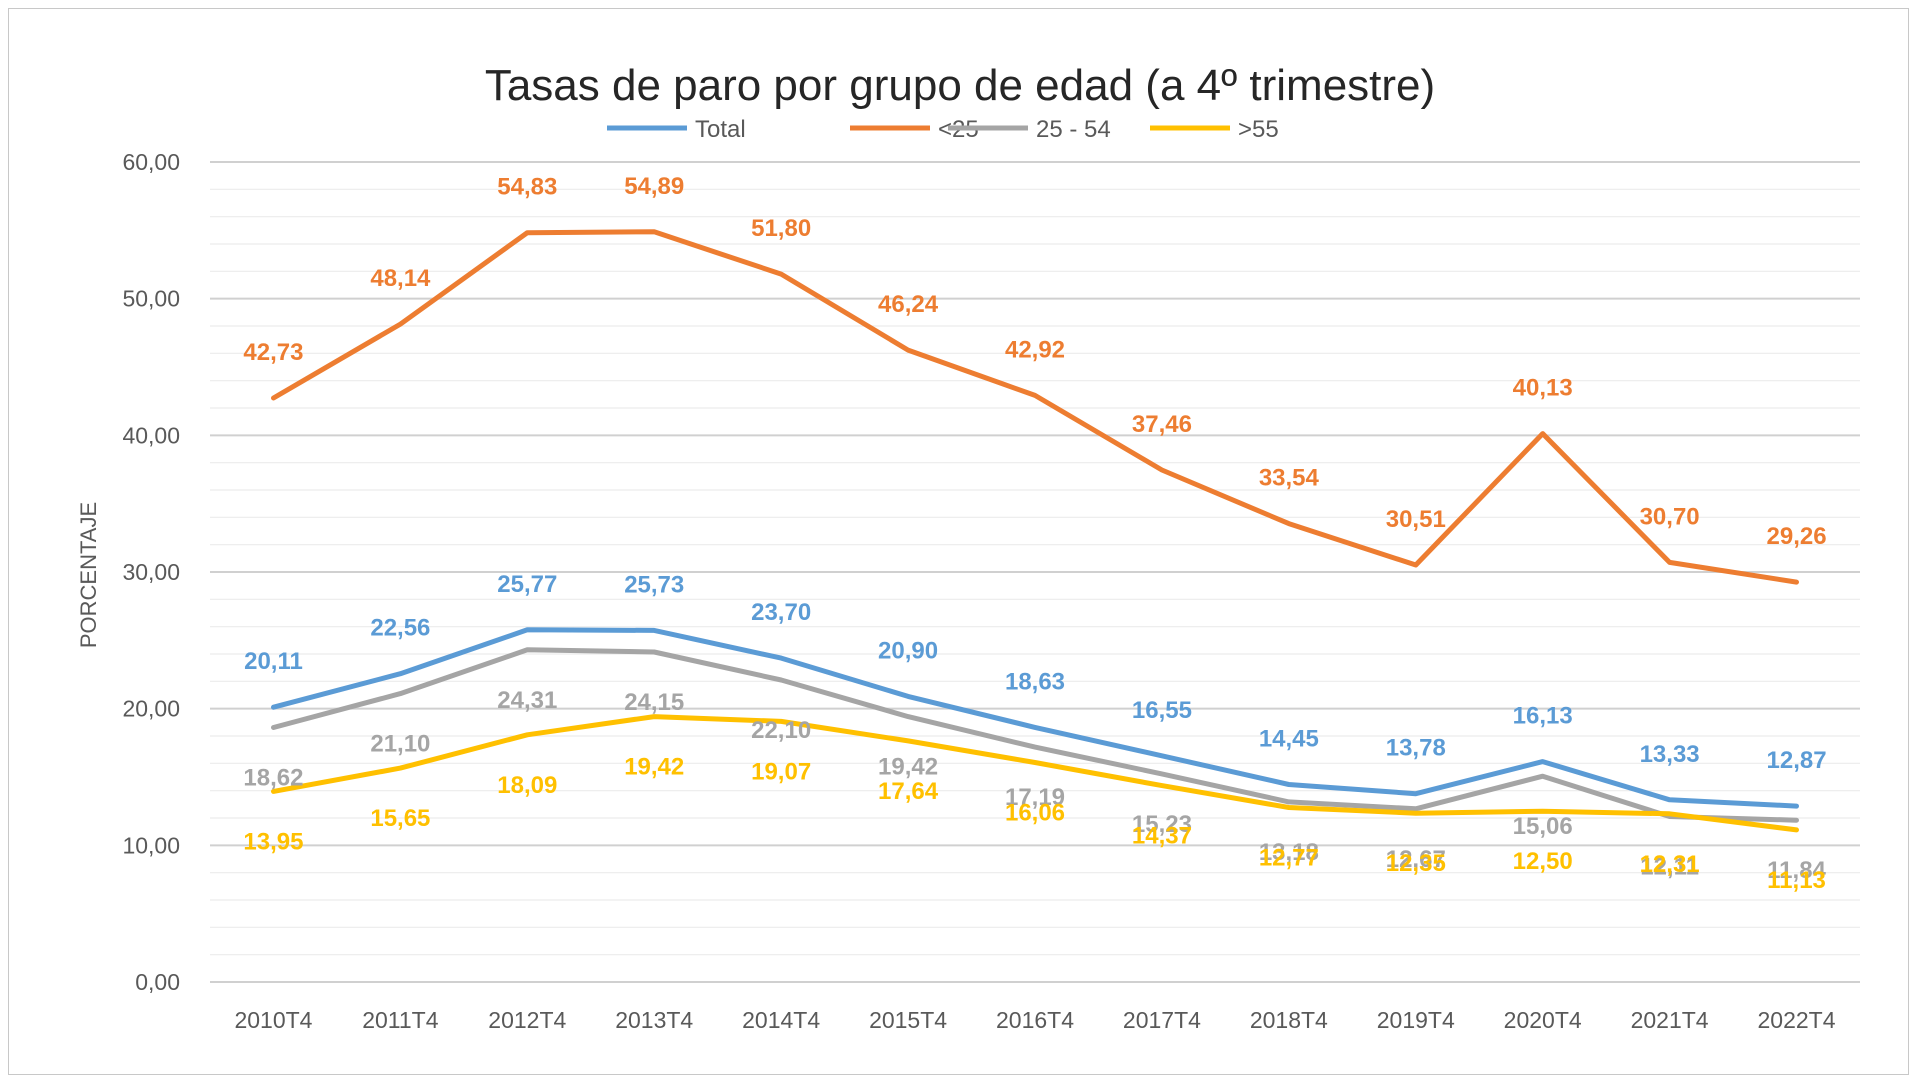  I want to click on data-label: 22,10, so click(781, 730).